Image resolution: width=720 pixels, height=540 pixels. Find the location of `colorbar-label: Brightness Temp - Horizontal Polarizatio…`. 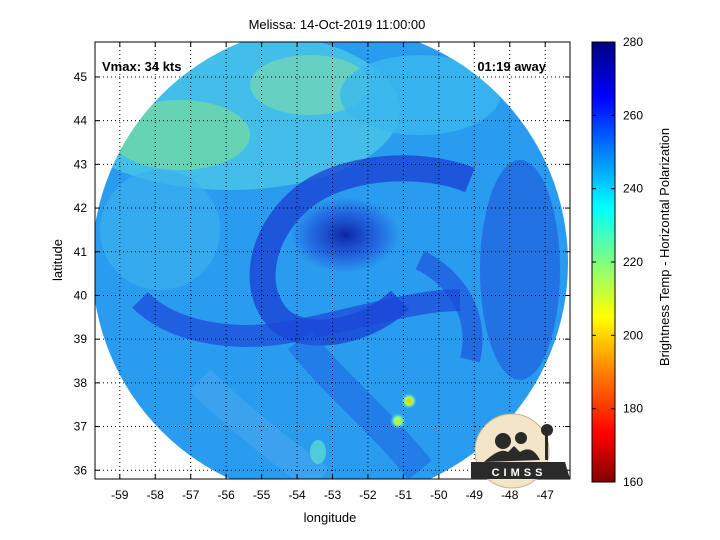

colorbar-label: Brightness Temp - Horizontal Polarizatio… is located at coordinates (664, 247).